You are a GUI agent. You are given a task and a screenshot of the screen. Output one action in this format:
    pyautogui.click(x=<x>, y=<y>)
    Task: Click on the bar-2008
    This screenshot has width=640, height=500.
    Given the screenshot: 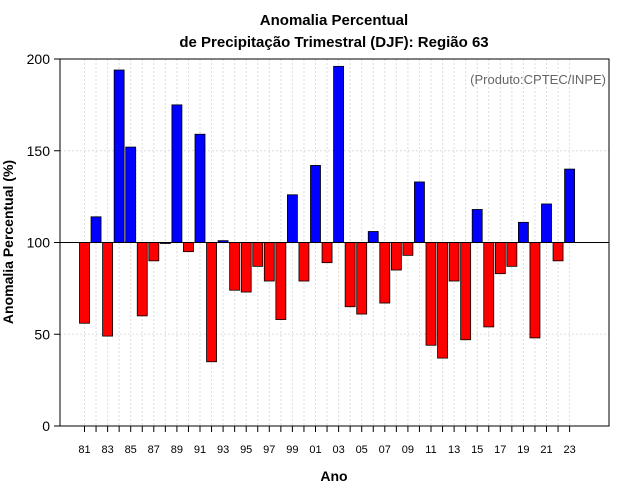 What is the action you would take?
    pyautogui.click(x=396, y=256)
    